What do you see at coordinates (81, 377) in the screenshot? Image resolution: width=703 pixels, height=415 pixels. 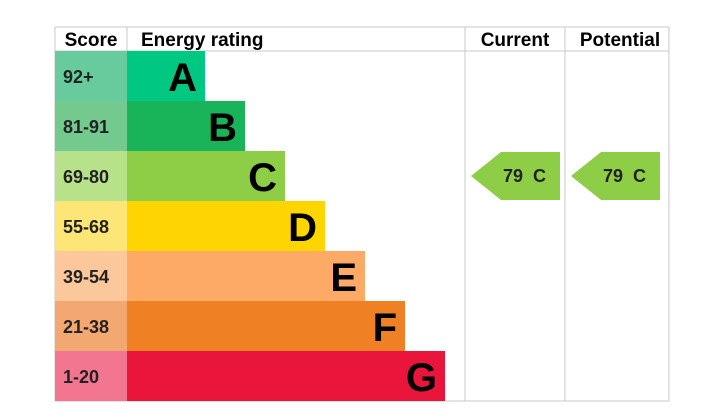 I see `score-label-g: 1-20` at bounding box center [81, 377].